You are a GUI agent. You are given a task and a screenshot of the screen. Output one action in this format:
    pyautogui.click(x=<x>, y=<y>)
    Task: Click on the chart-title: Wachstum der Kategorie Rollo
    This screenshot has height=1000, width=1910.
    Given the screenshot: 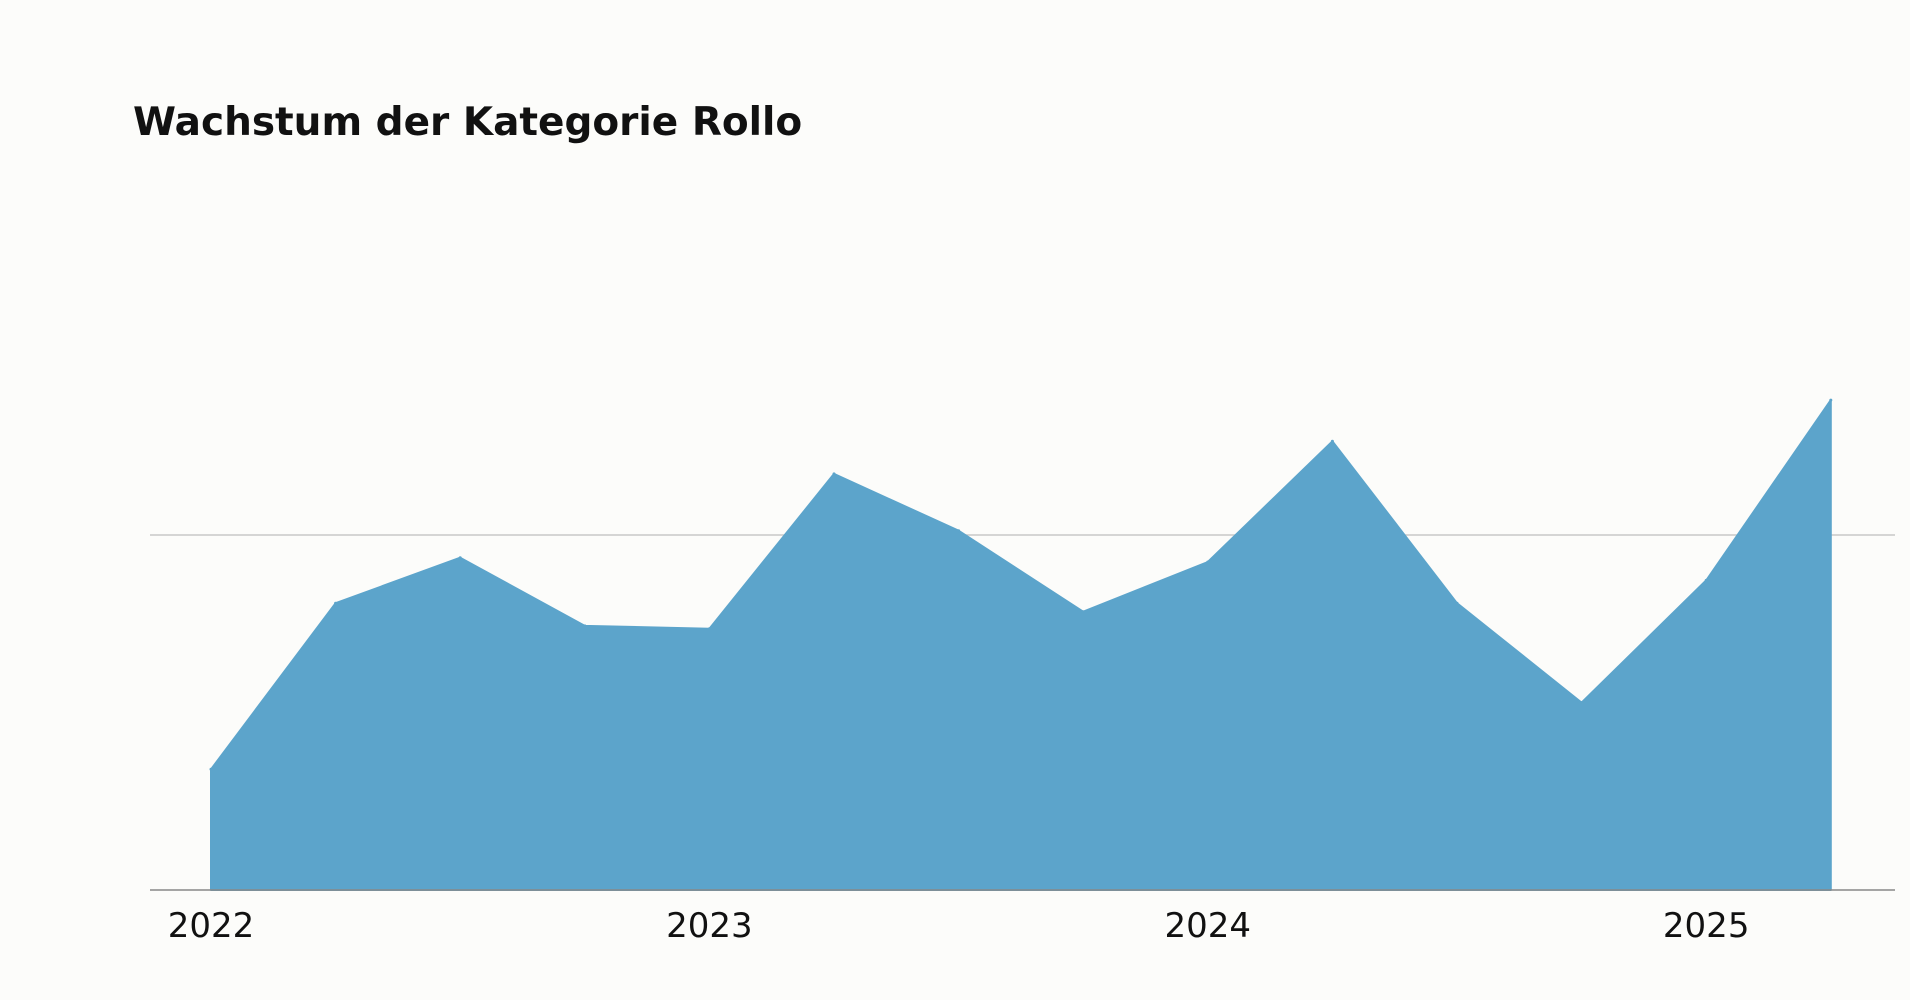 What is the action you would take?
    pyautogui.click(x=468, y=122)
    